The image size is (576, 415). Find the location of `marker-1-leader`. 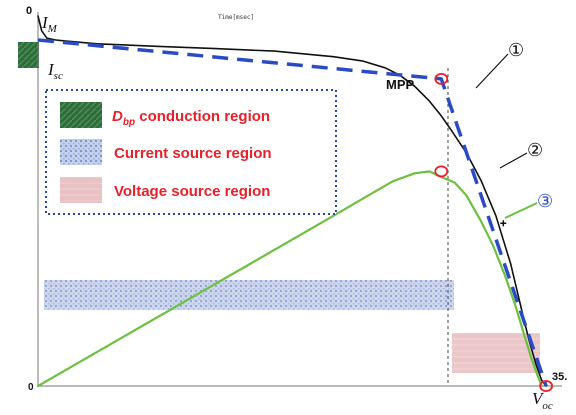

marker-1-leader is located at coordinates (492, 71).